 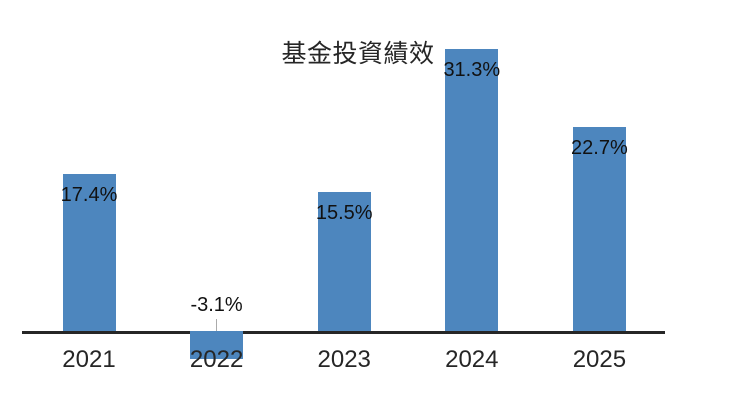 What do you see at coordinates (343, 332) in the screenshot?
I see `x-axis-line` at bounding box center [343, 332].